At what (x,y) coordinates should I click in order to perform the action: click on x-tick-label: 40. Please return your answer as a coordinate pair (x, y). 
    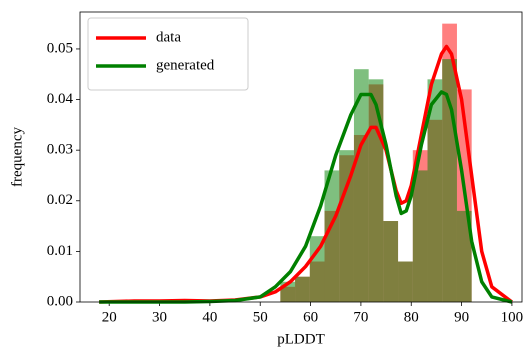
    Looking at the image, I should click on (209, 317).